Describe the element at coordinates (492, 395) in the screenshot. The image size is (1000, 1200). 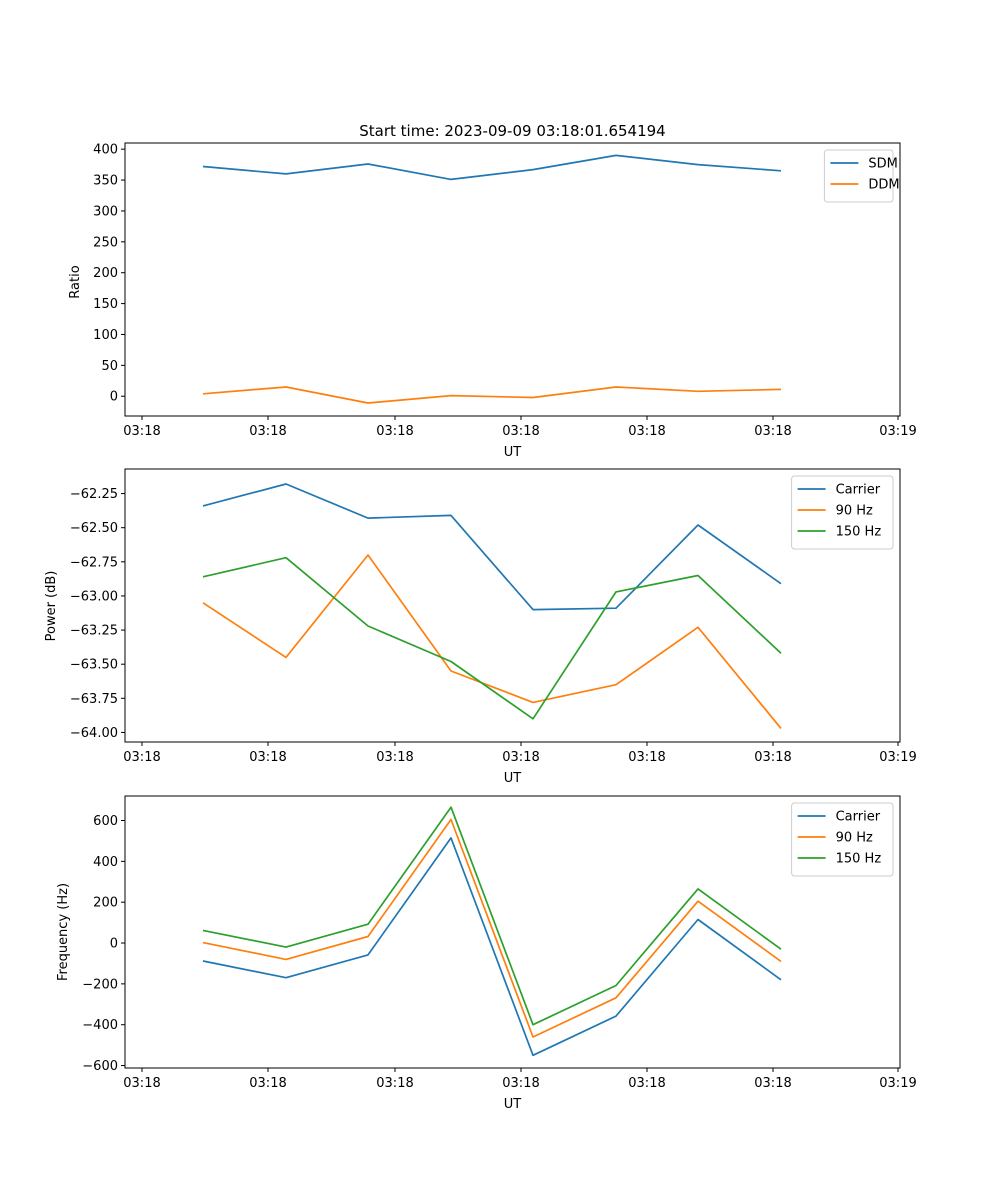
I see `ratio-series-ddm-line` at that location.